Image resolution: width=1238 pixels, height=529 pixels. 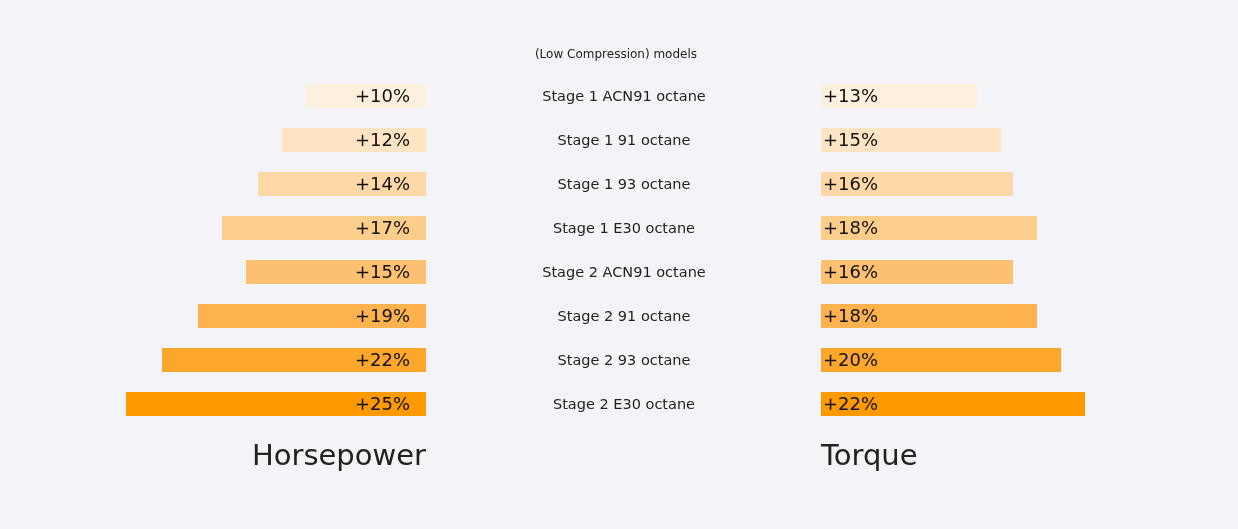 What do you see at coordinates (382, 140) in the screenshot?
I see `data-label: +12%` at bounding box center [382, 140].